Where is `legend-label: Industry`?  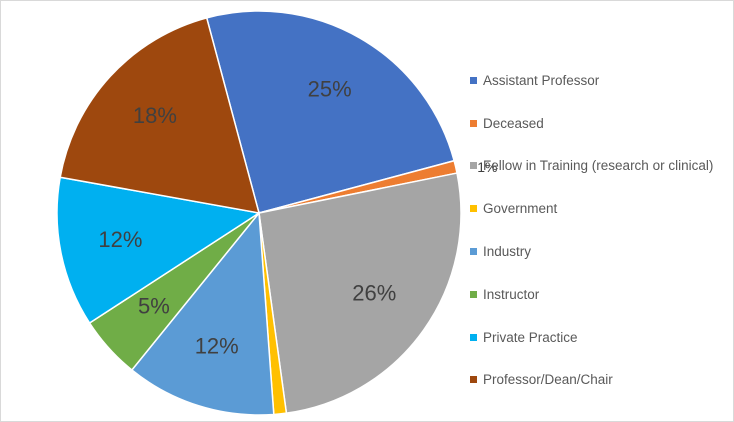 legend-label: Industry is located at coordinates (507, 252).